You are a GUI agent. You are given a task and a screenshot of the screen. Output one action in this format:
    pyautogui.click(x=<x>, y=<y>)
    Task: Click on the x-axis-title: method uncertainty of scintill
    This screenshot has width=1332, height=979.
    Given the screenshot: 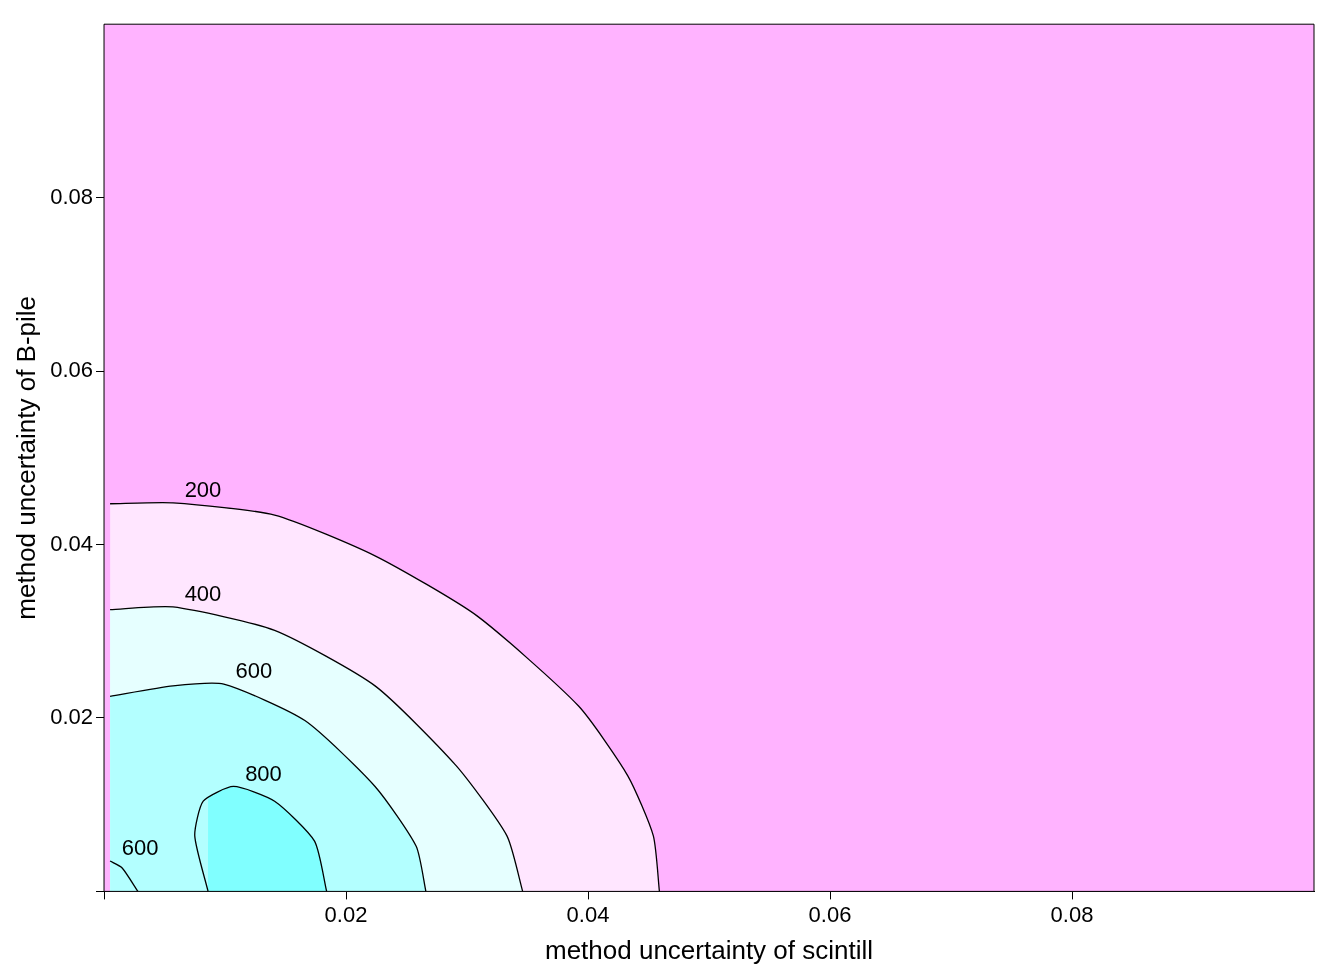 What is the action you would take?
    pyautogui.click(x=709, y=949)
    